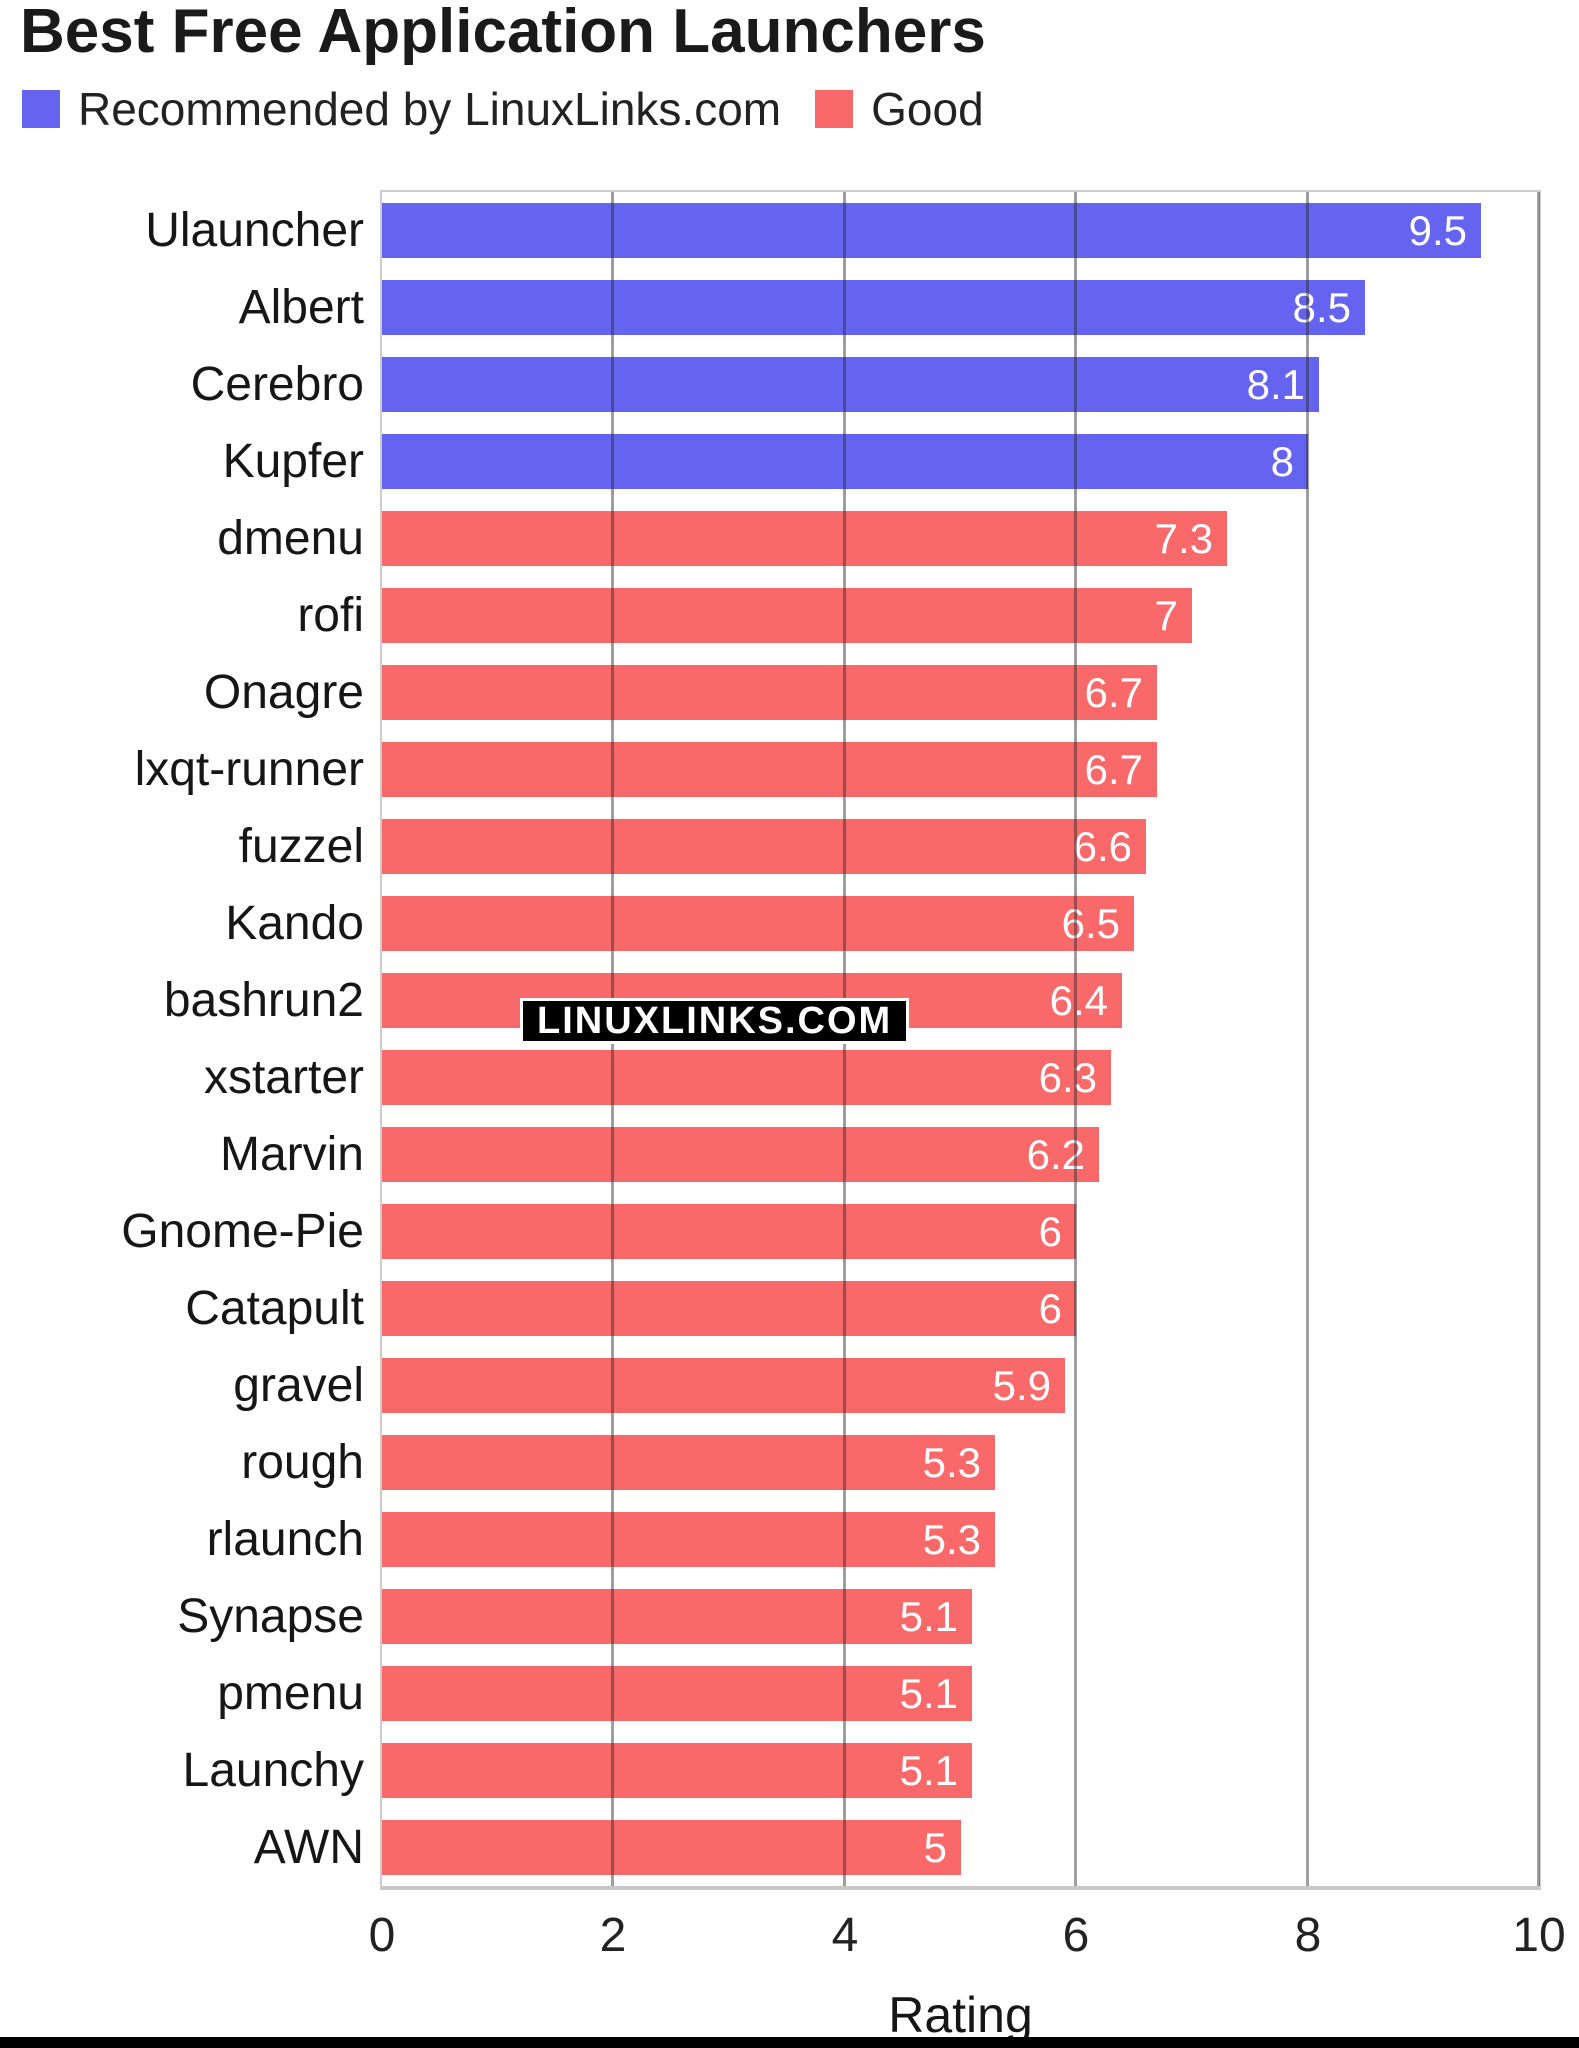 This screenshot has width=1579, height=2048. I want to click on category-label: bashrun2, so click(263, 1000).